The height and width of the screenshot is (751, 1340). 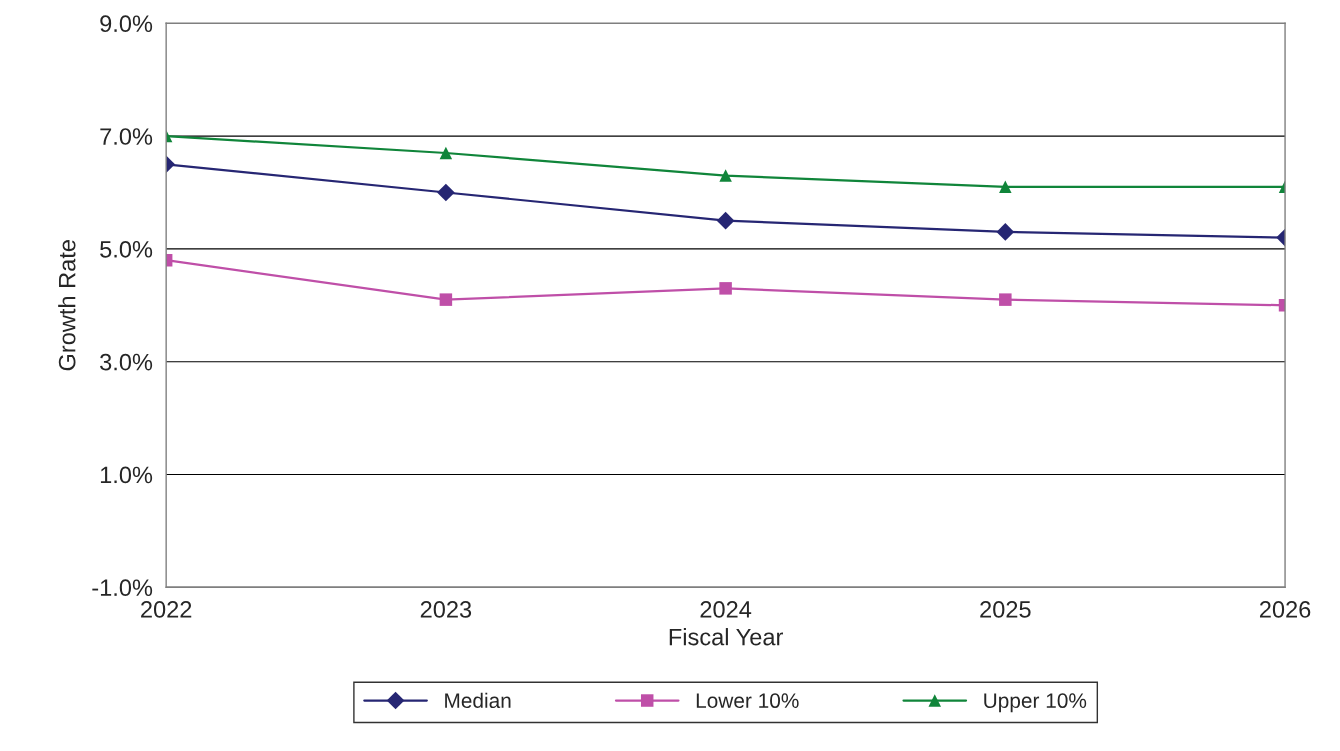 I want to click on x-tick-label: 2026, so click(x=1285, y=609).